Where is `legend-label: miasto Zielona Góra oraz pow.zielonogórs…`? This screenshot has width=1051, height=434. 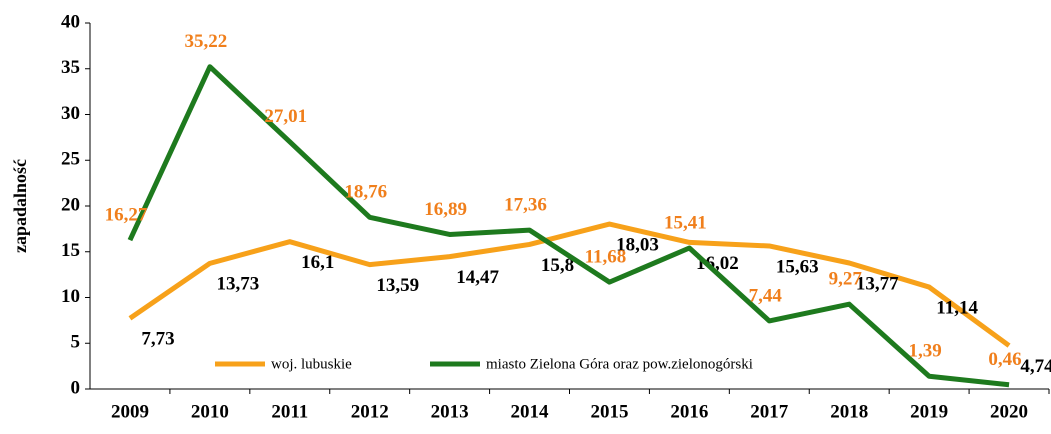
legend-label: miasto Zielona Góra oraz pow.zielonogórs… is located at coordinates (619, 364).